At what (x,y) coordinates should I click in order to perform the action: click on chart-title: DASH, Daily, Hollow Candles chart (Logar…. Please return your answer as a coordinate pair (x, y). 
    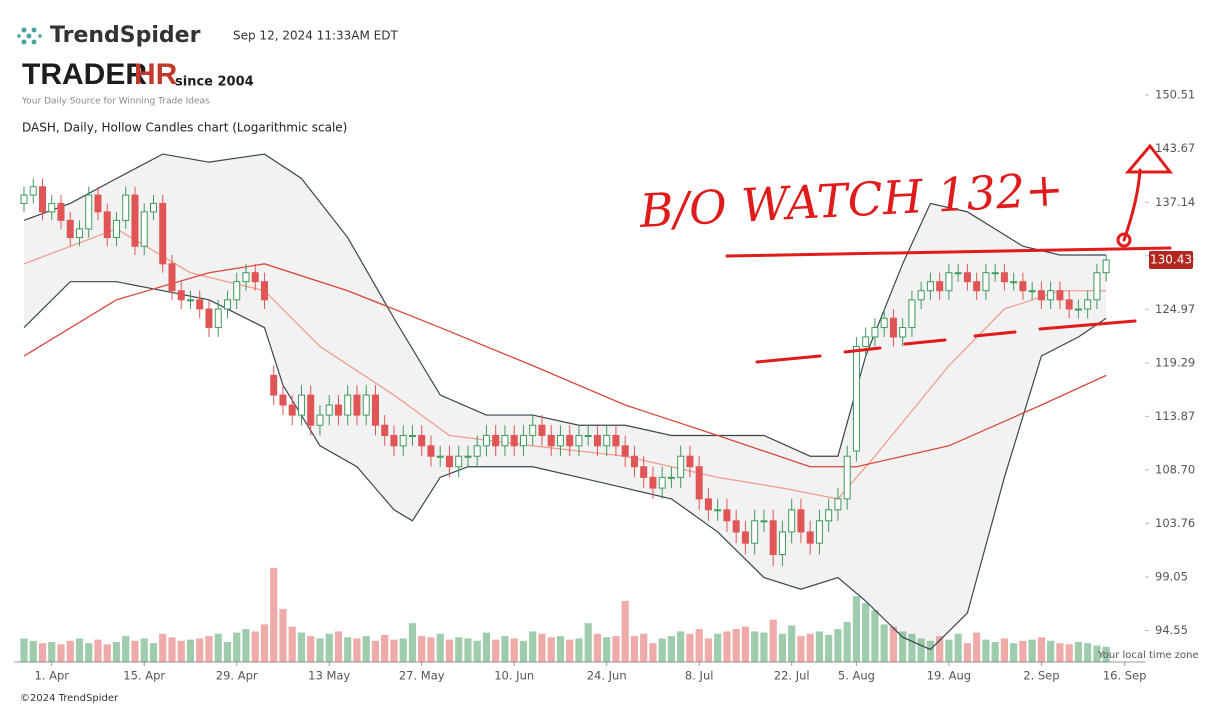
    Looking at the image, I should click on (184, 128).